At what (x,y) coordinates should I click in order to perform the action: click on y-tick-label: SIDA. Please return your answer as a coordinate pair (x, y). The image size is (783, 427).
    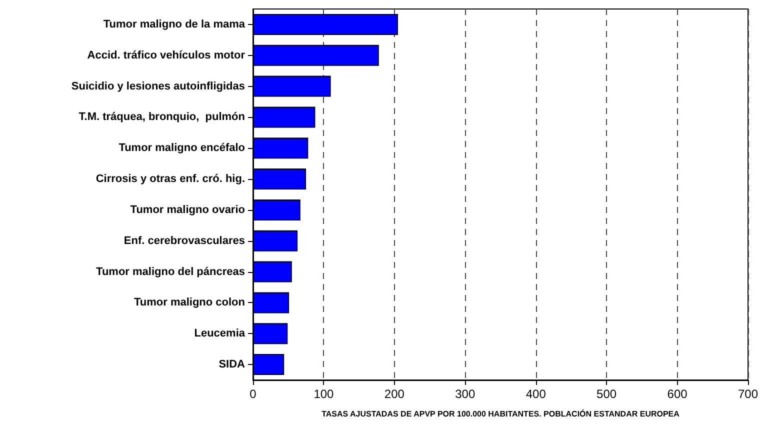
    Looking at the image, I should click on (232, 364).